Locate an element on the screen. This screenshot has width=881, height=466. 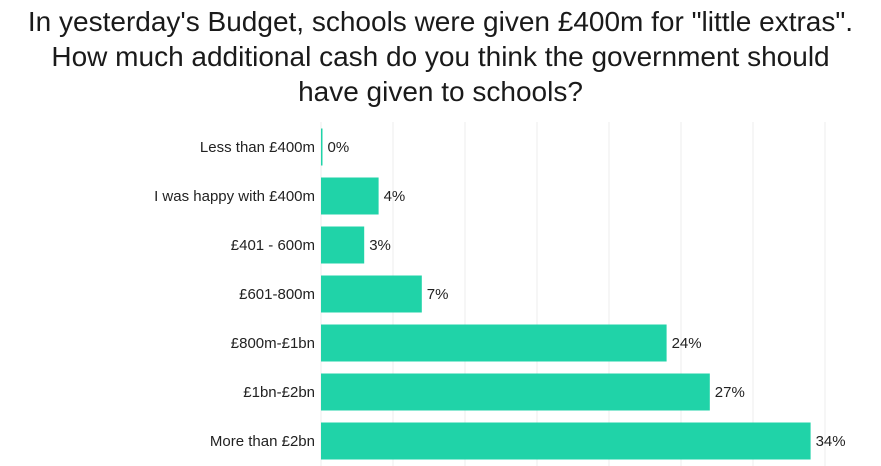
value-label: 0% is located at coordinates (339, 147).